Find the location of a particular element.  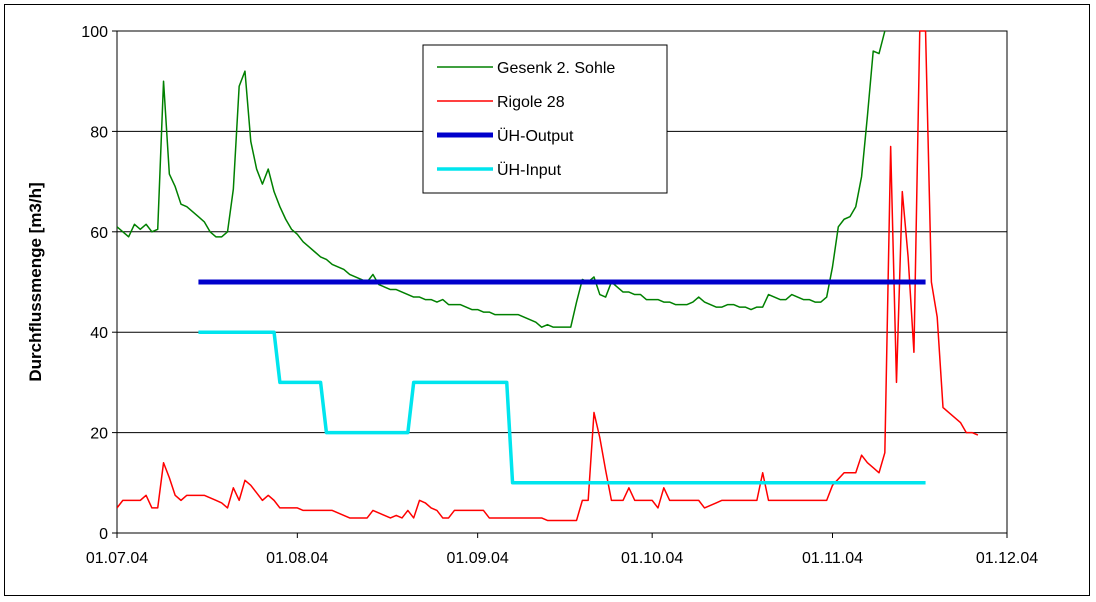

x-tick-label: 01.08.04 is located at coordinates (297, 558).